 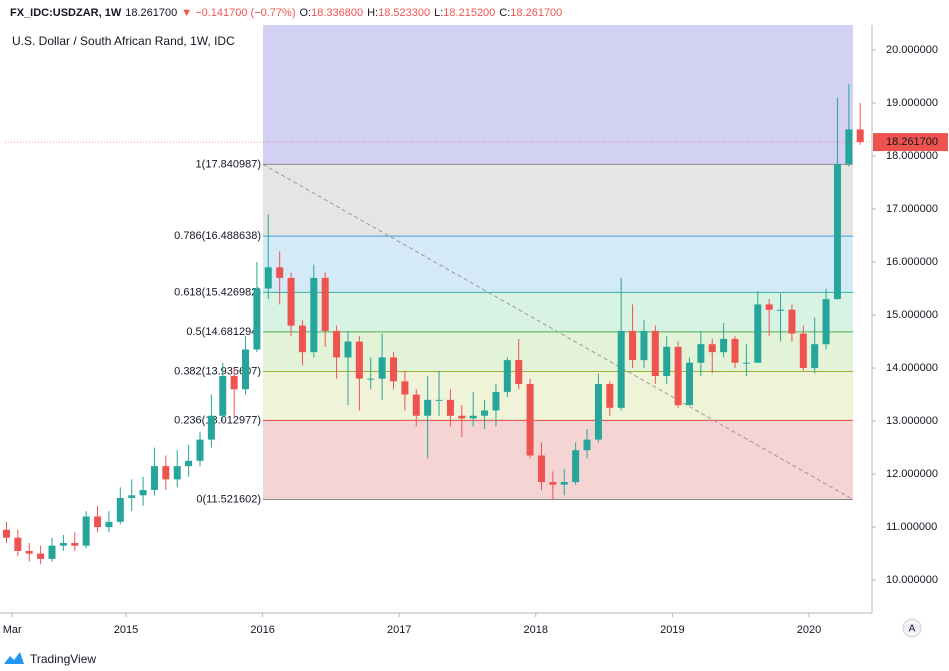 I want to click on fib-label: 0.236(13.012977), so click(x=217, y=420).